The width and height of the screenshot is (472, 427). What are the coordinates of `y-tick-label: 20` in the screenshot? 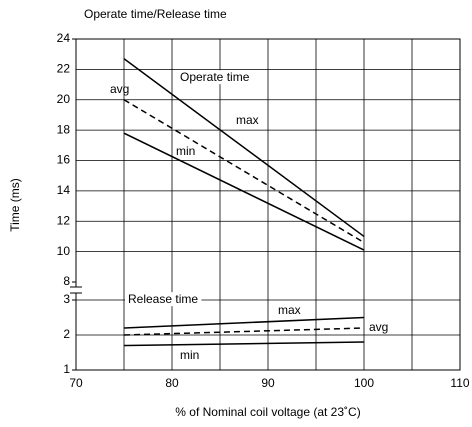 It's located at (64, 99).